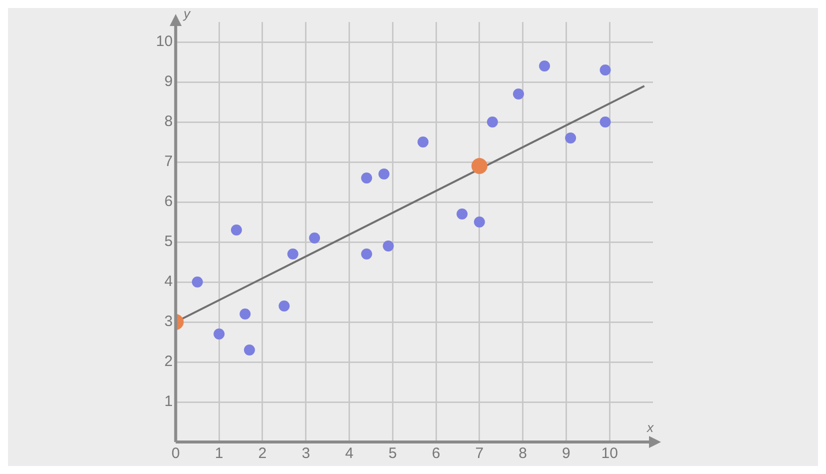 The width and height of the screenshot is (826, 474). Describe the element at coordinates (168, 361) in the screenshot. I see `y-tick-label: 2` at that location.